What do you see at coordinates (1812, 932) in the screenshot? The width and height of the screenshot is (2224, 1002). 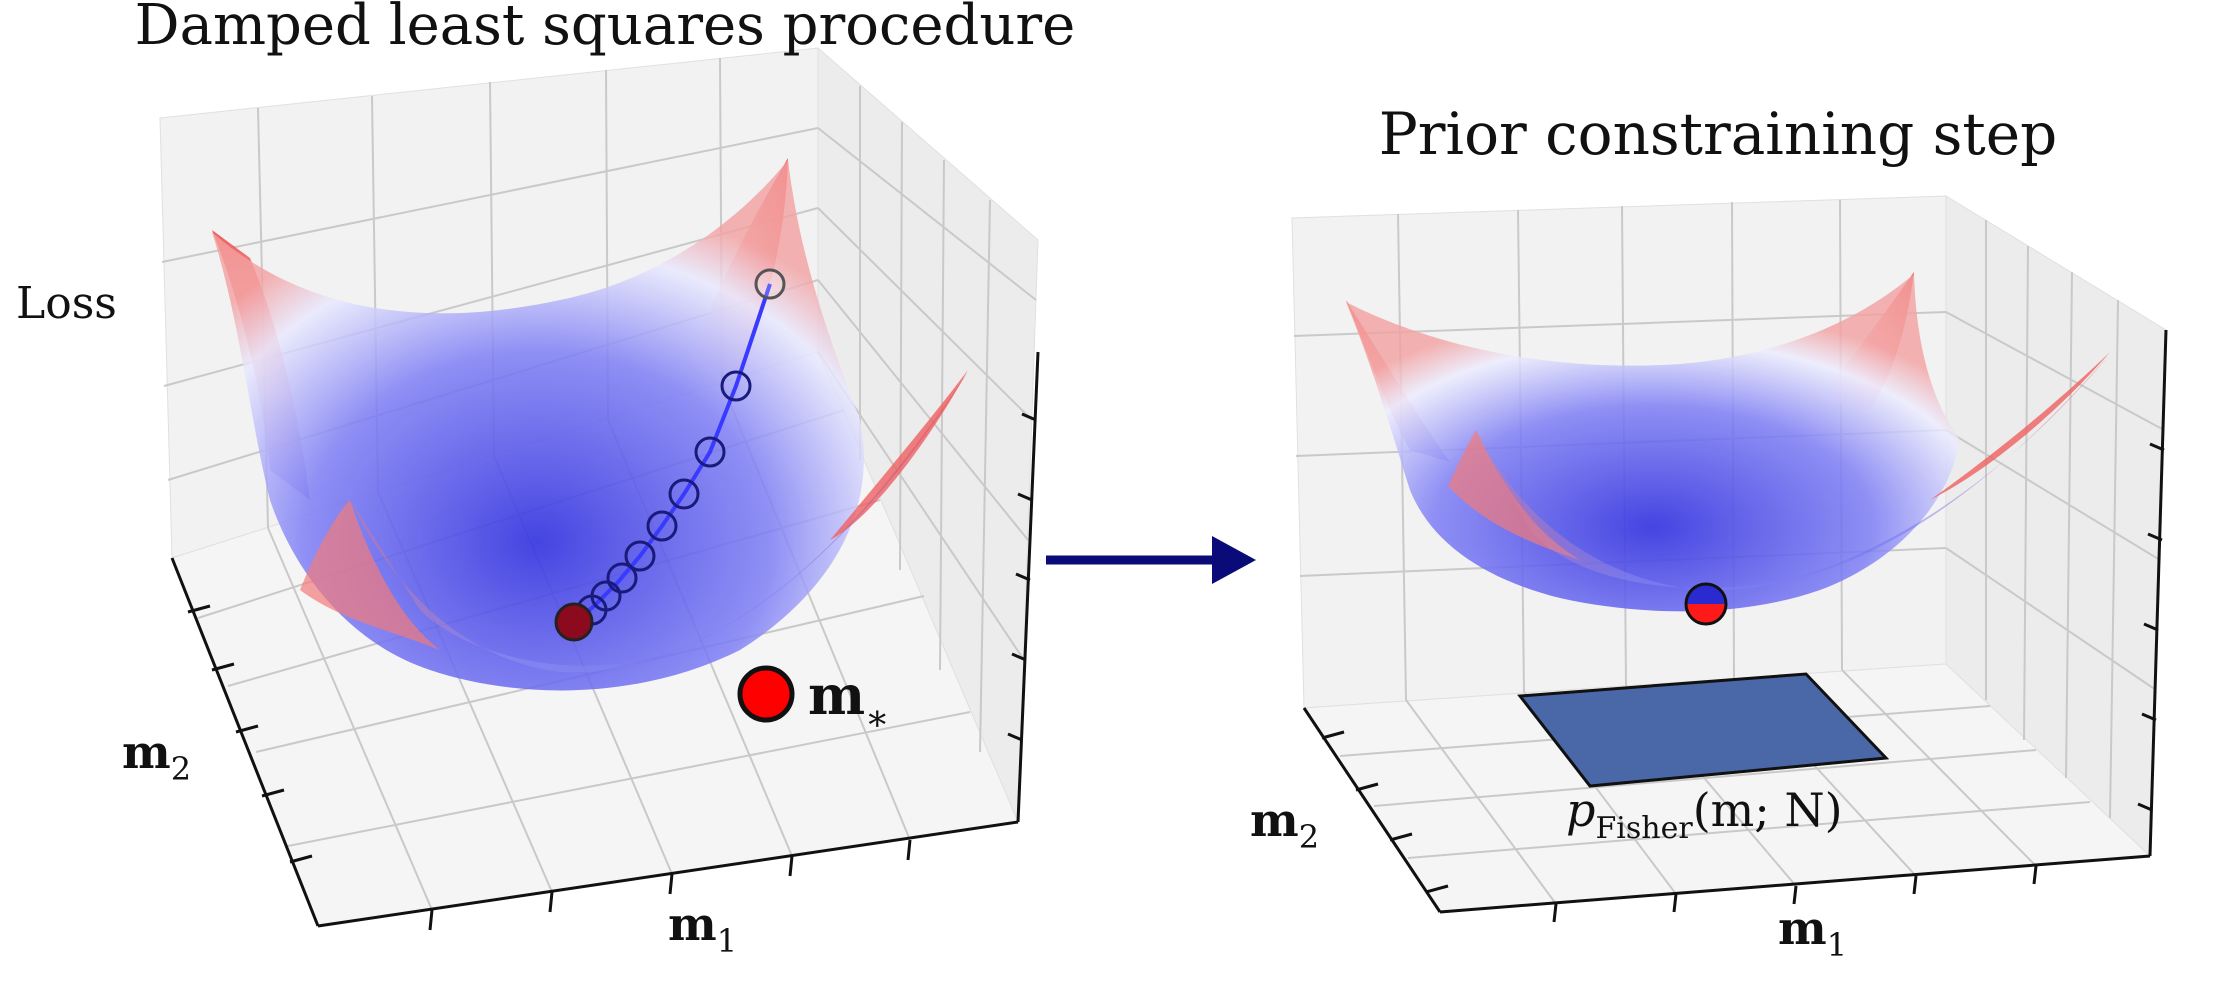 I see `right-x-axis-label: m1` at bounding box center [1812, 932].